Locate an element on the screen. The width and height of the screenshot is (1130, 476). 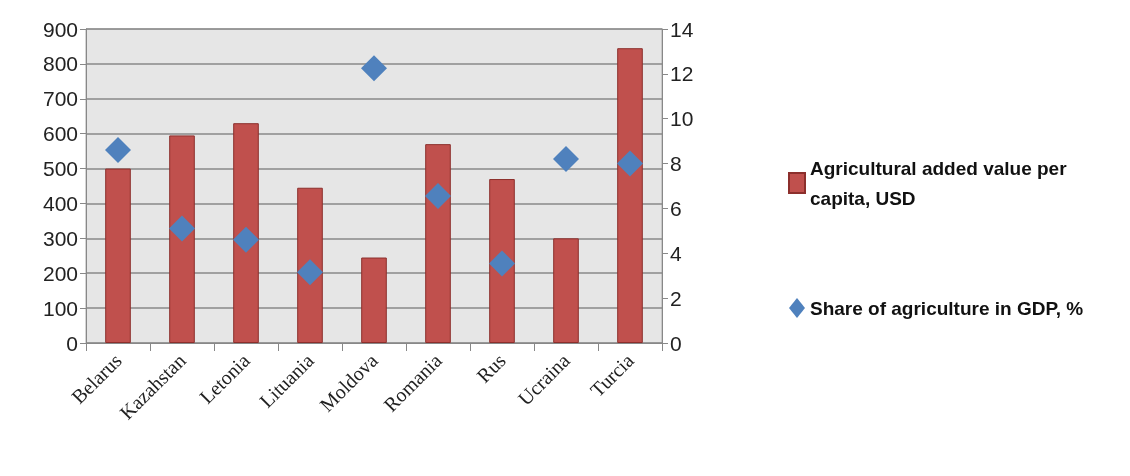
y-tick-label: 600 is located at coordinates (60, 134).